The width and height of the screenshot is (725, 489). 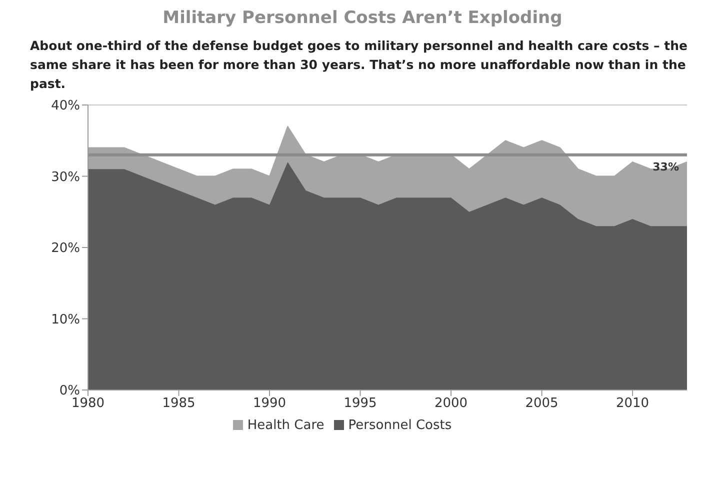 I want to click on x-tick-label: 1995, so click(x=360, y=404).